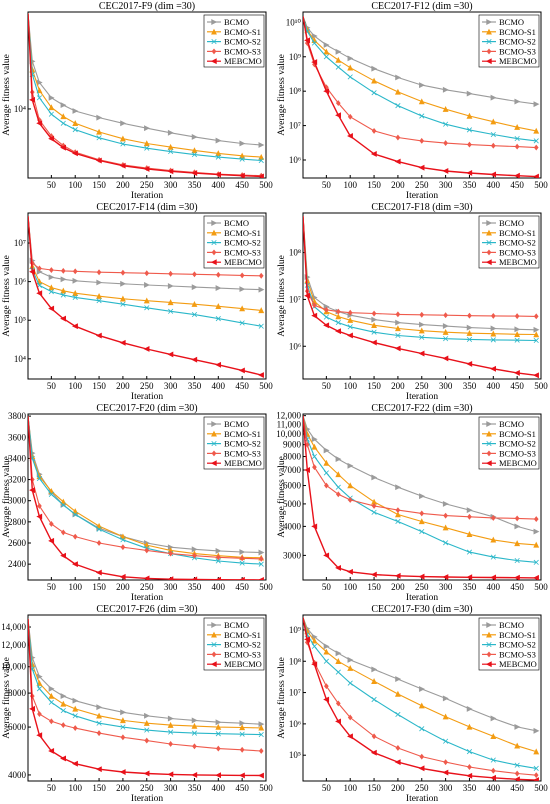 Image resolution: width=550 pixels, height=804 pixels. Describe the element at coordinates (541, 587) in the screenshot. I see `x-tick-label: 500` at that location.